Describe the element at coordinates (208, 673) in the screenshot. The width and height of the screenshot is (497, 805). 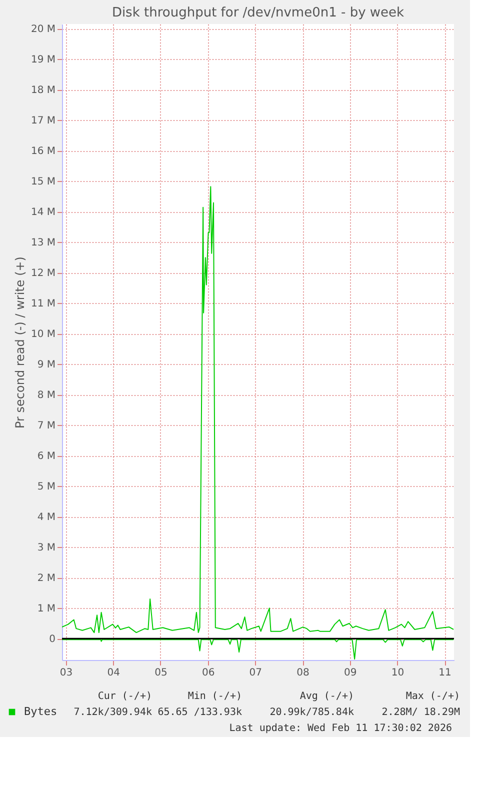
I see `x-tick-label: 06` at that location.